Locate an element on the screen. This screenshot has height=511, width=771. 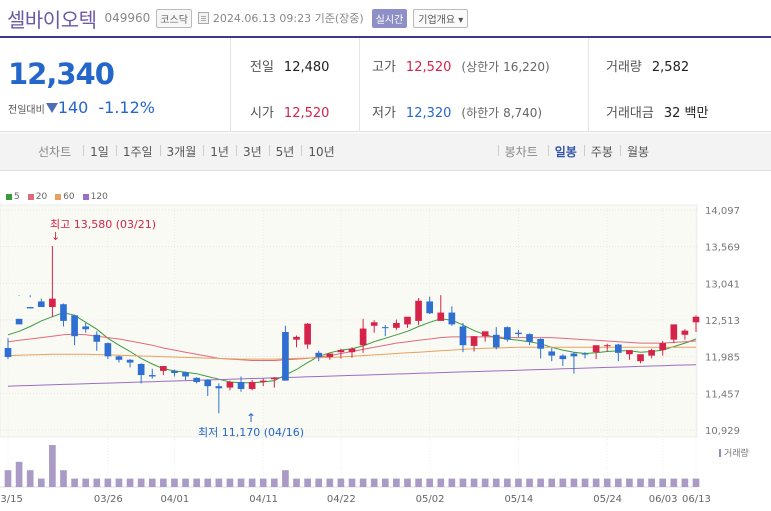
legend-label: 60 is located at coordinates (69, 197).